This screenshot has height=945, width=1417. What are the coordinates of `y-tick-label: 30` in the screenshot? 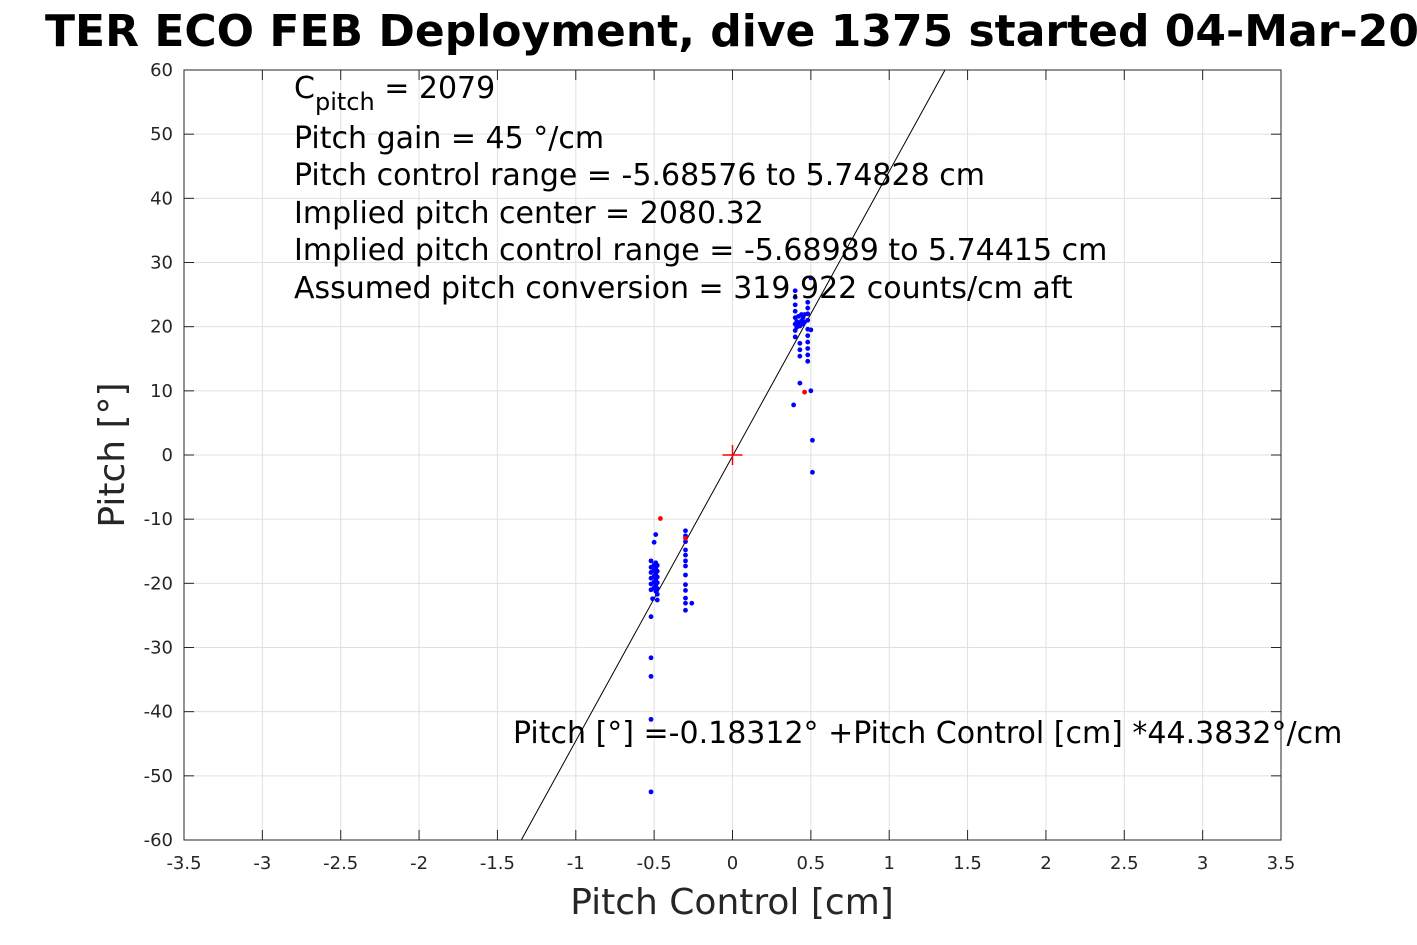 It's located at (161, 263).